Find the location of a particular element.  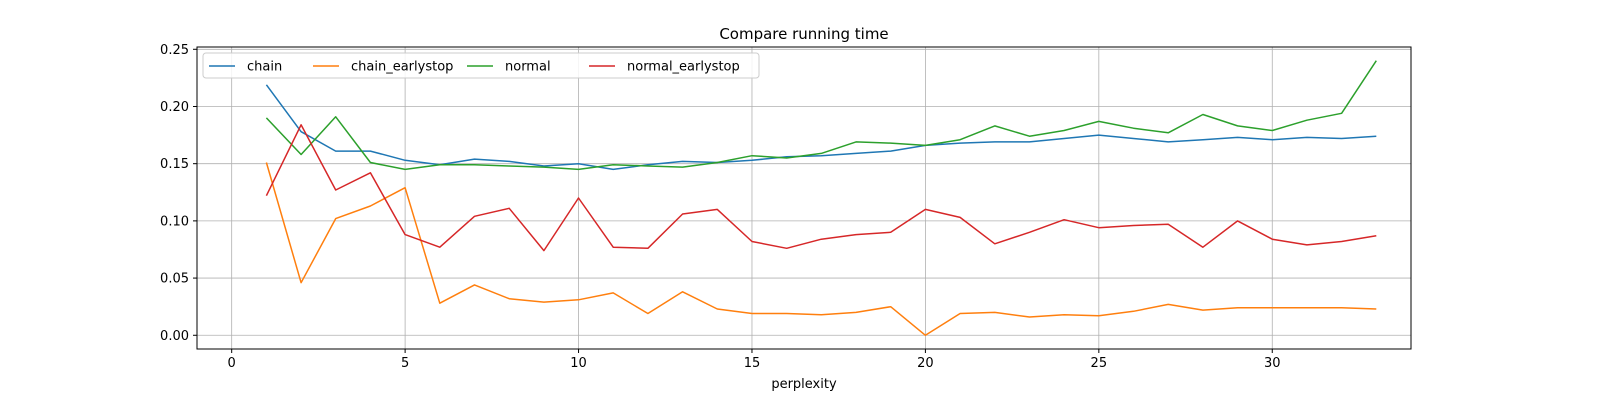

y-tick-label: 0.00 is located at coordinates (174, 336).